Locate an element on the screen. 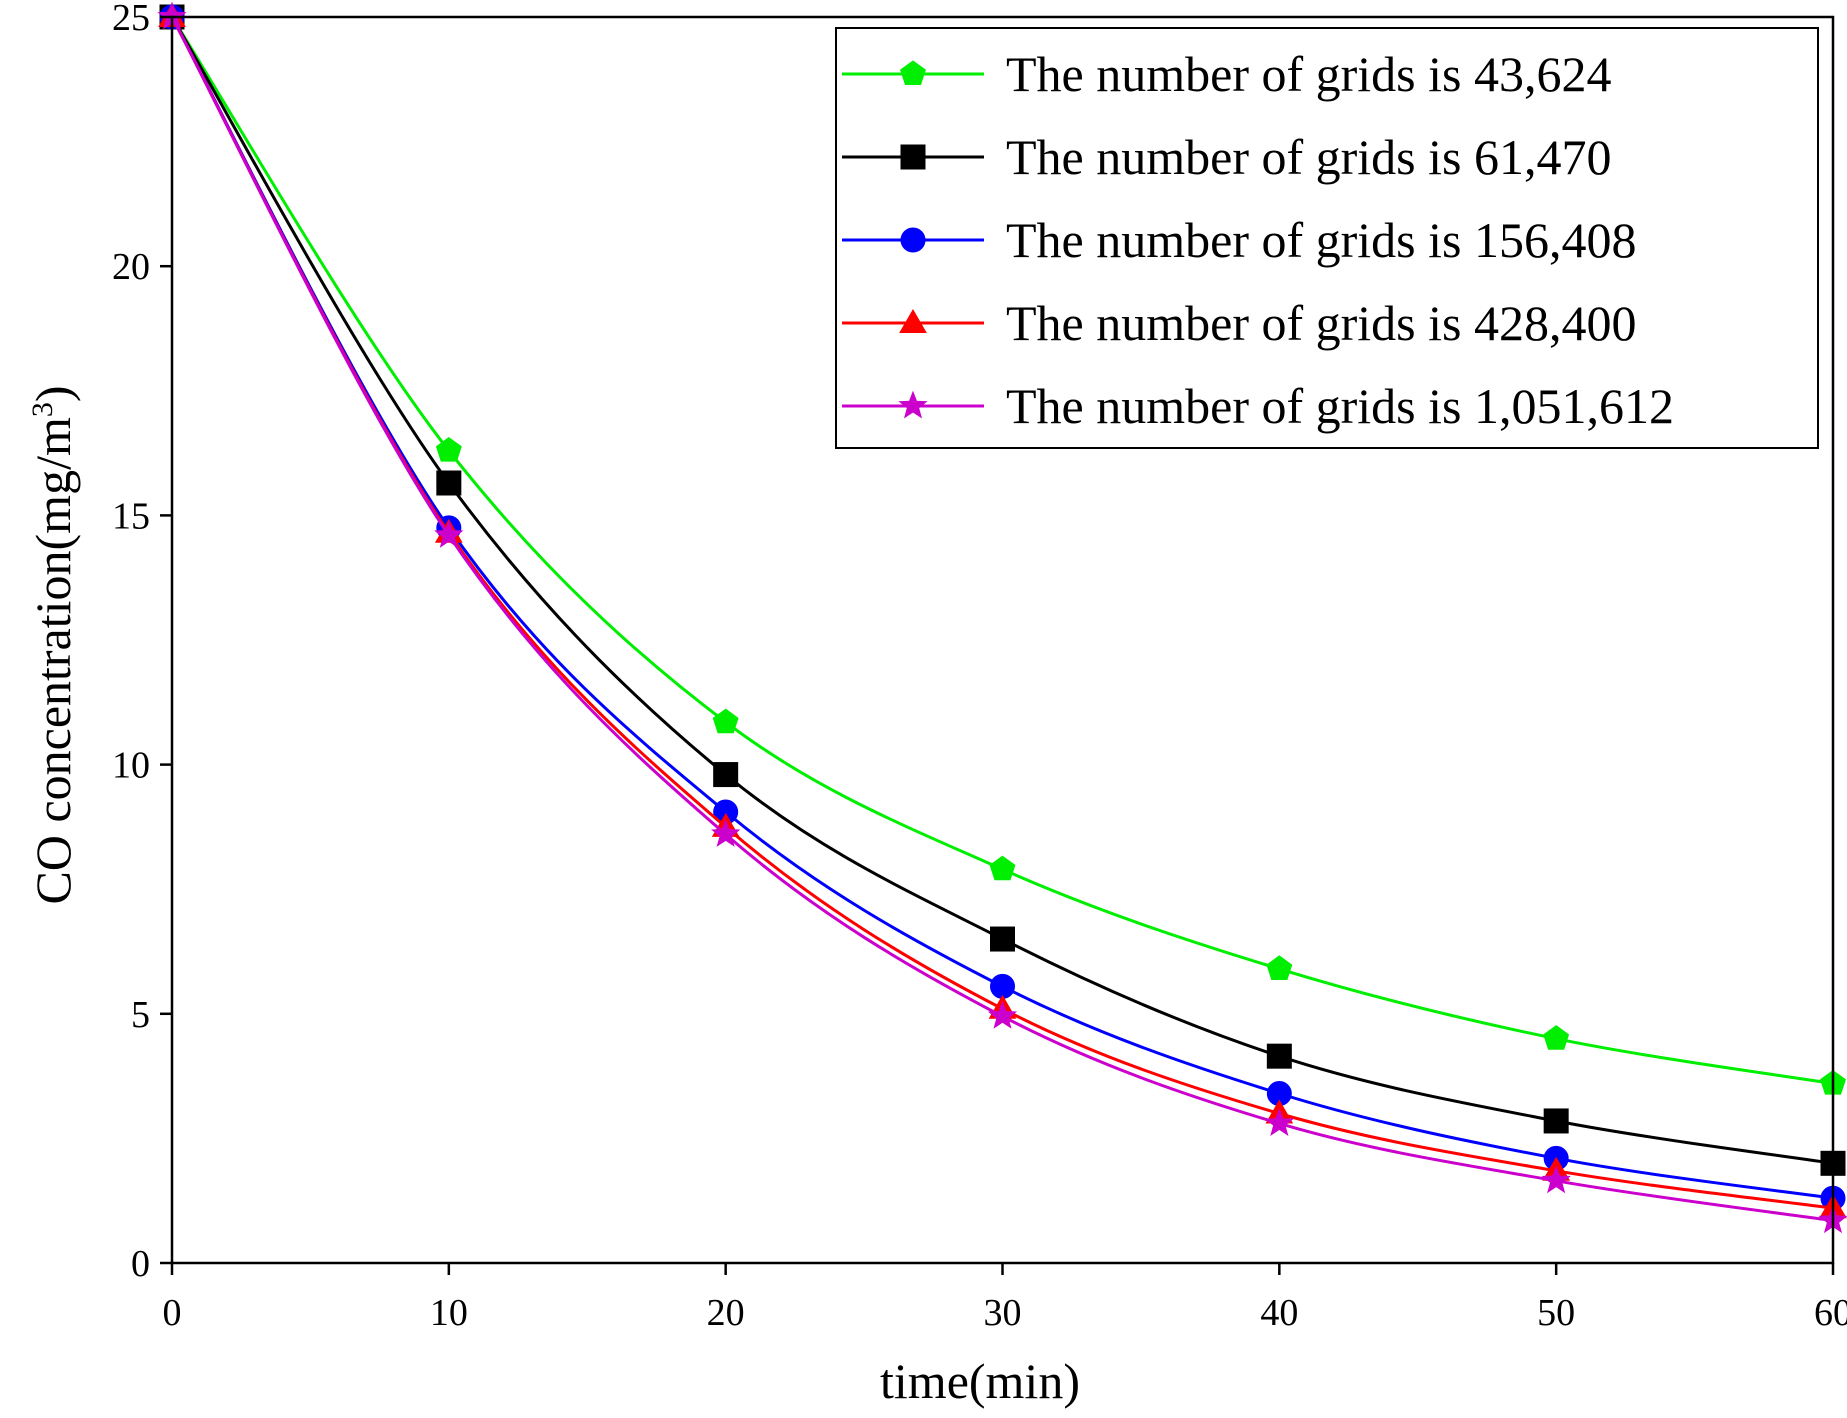  y-axis-title-superscript: 3 is located at coordinates (42, 409).